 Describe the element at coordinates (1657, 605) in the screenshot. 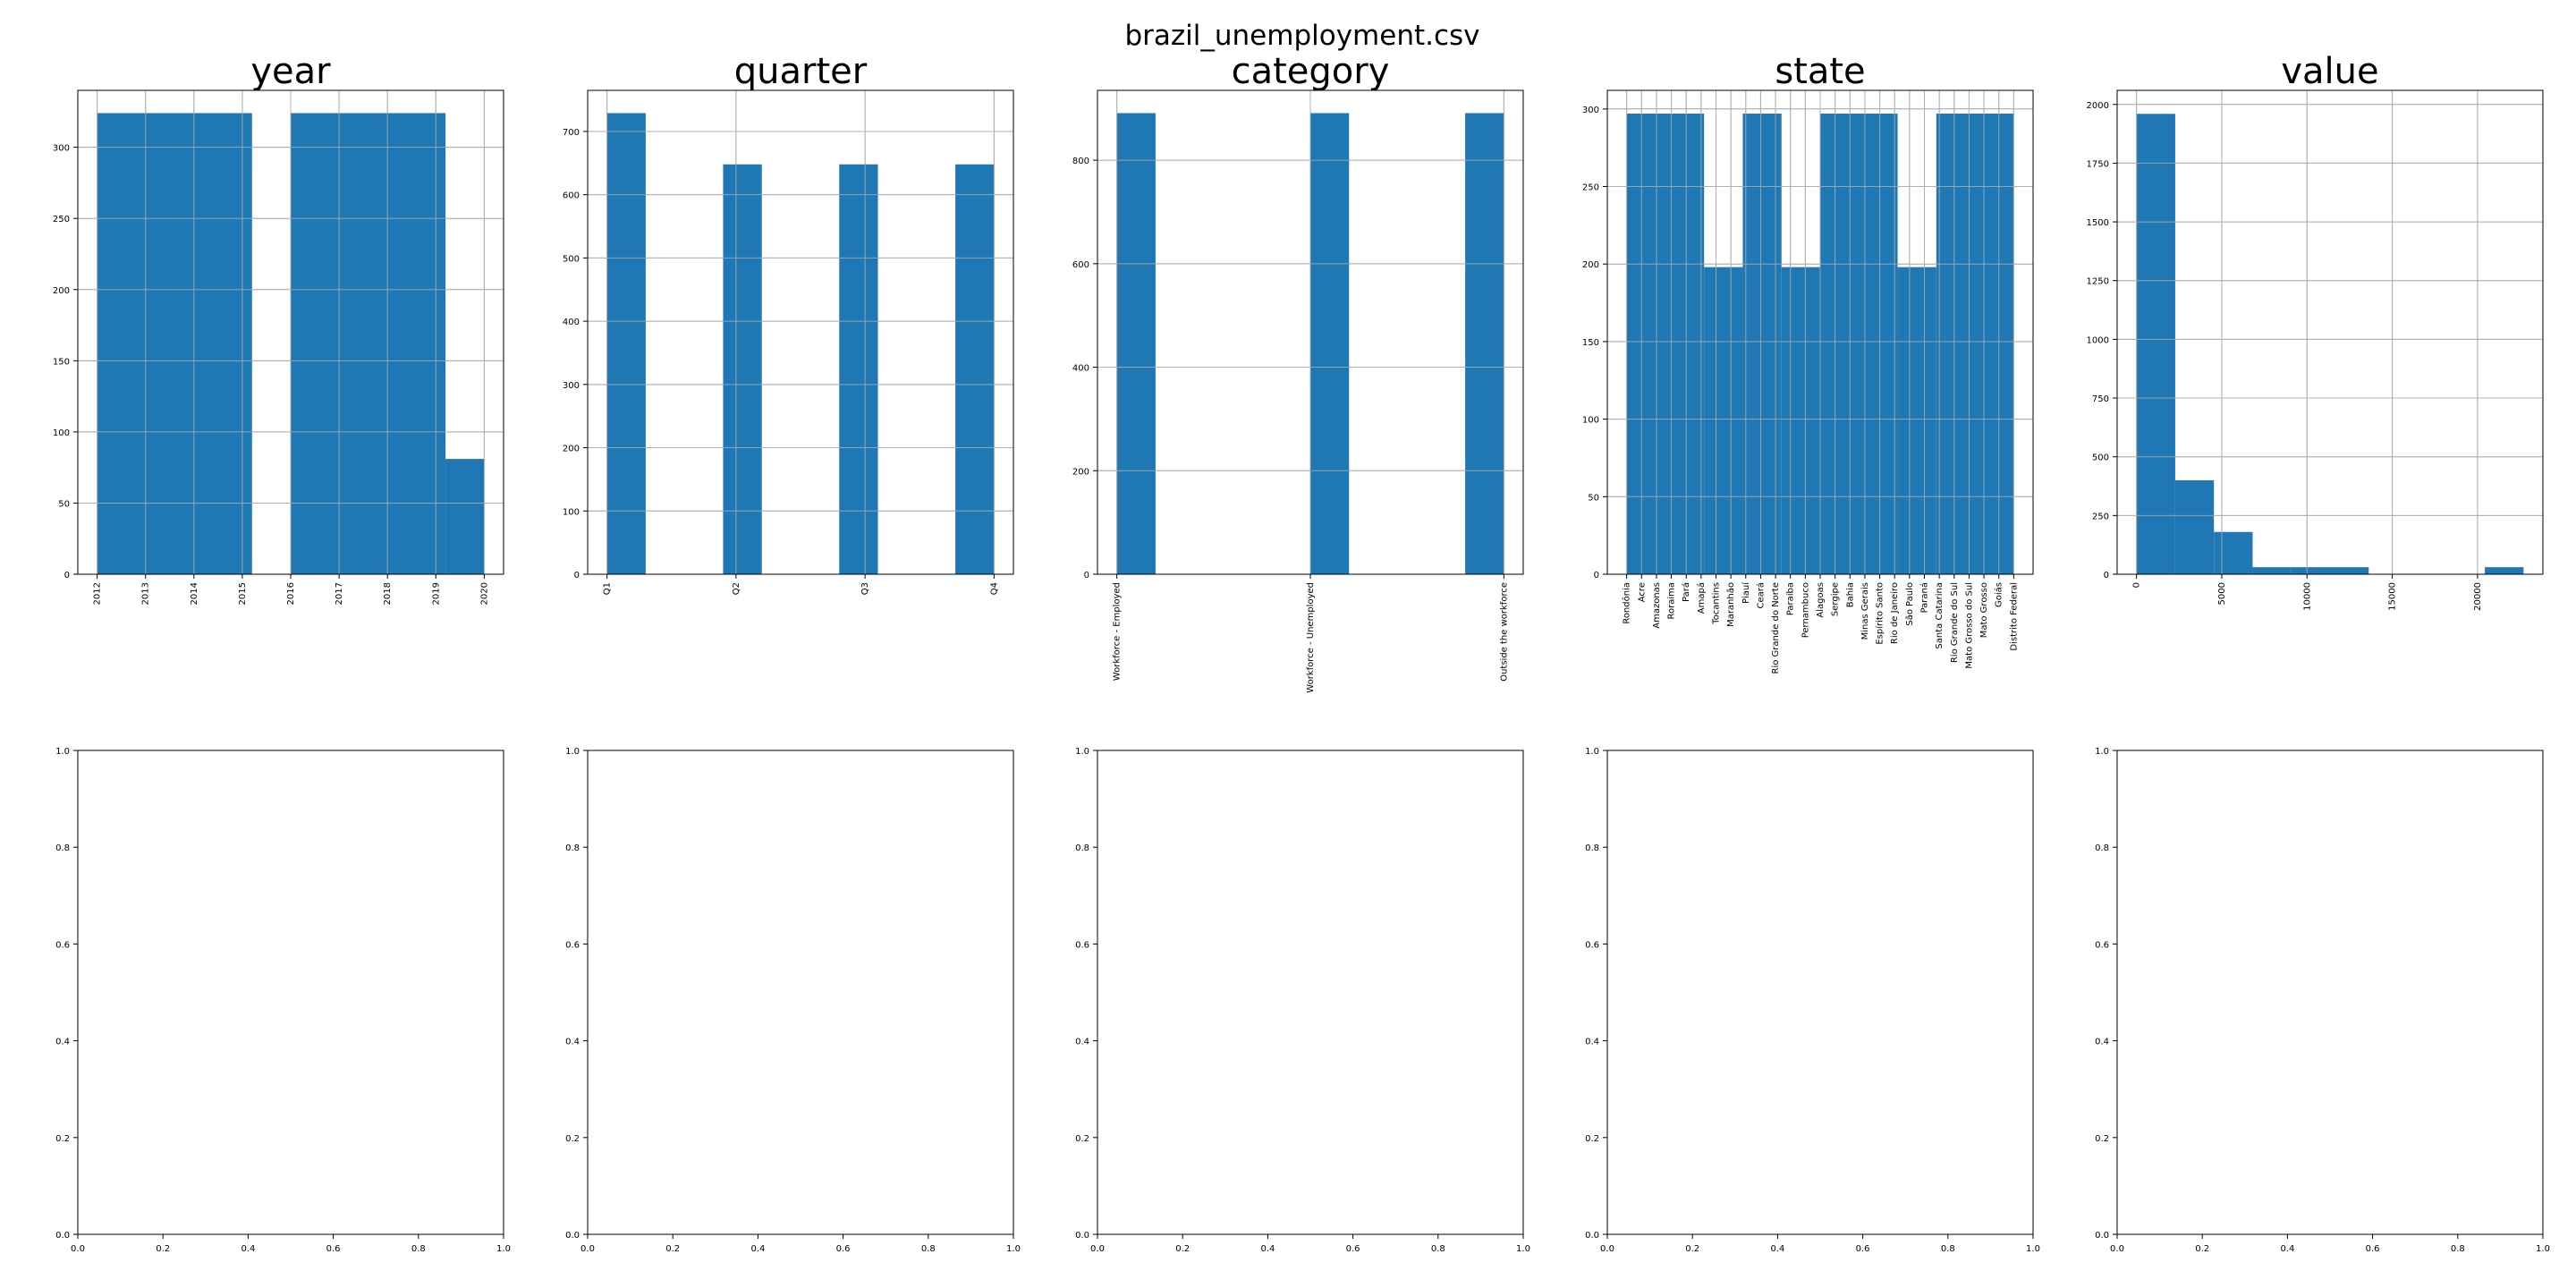

I see `x-tick-label: Amazonas` at that location.